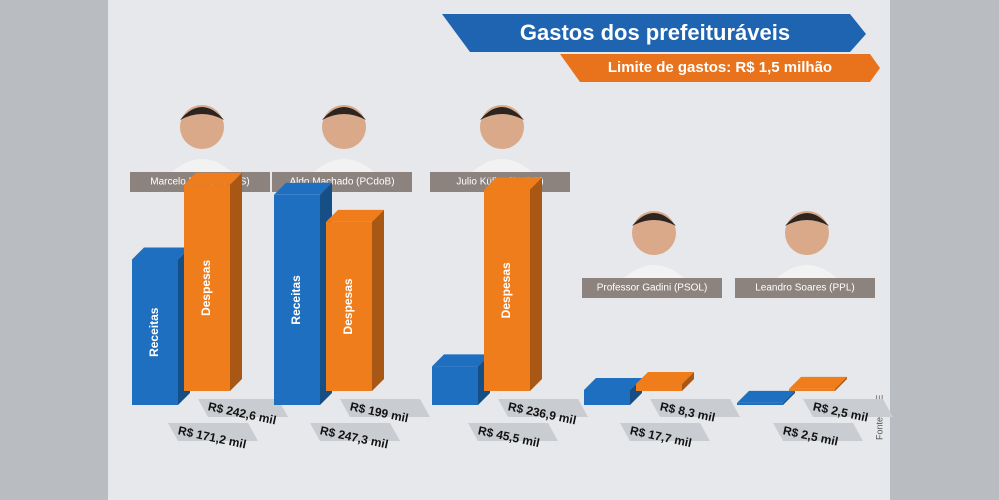  I want to click on category-label: Professor Gadini (PSOL), so click(652, 288).